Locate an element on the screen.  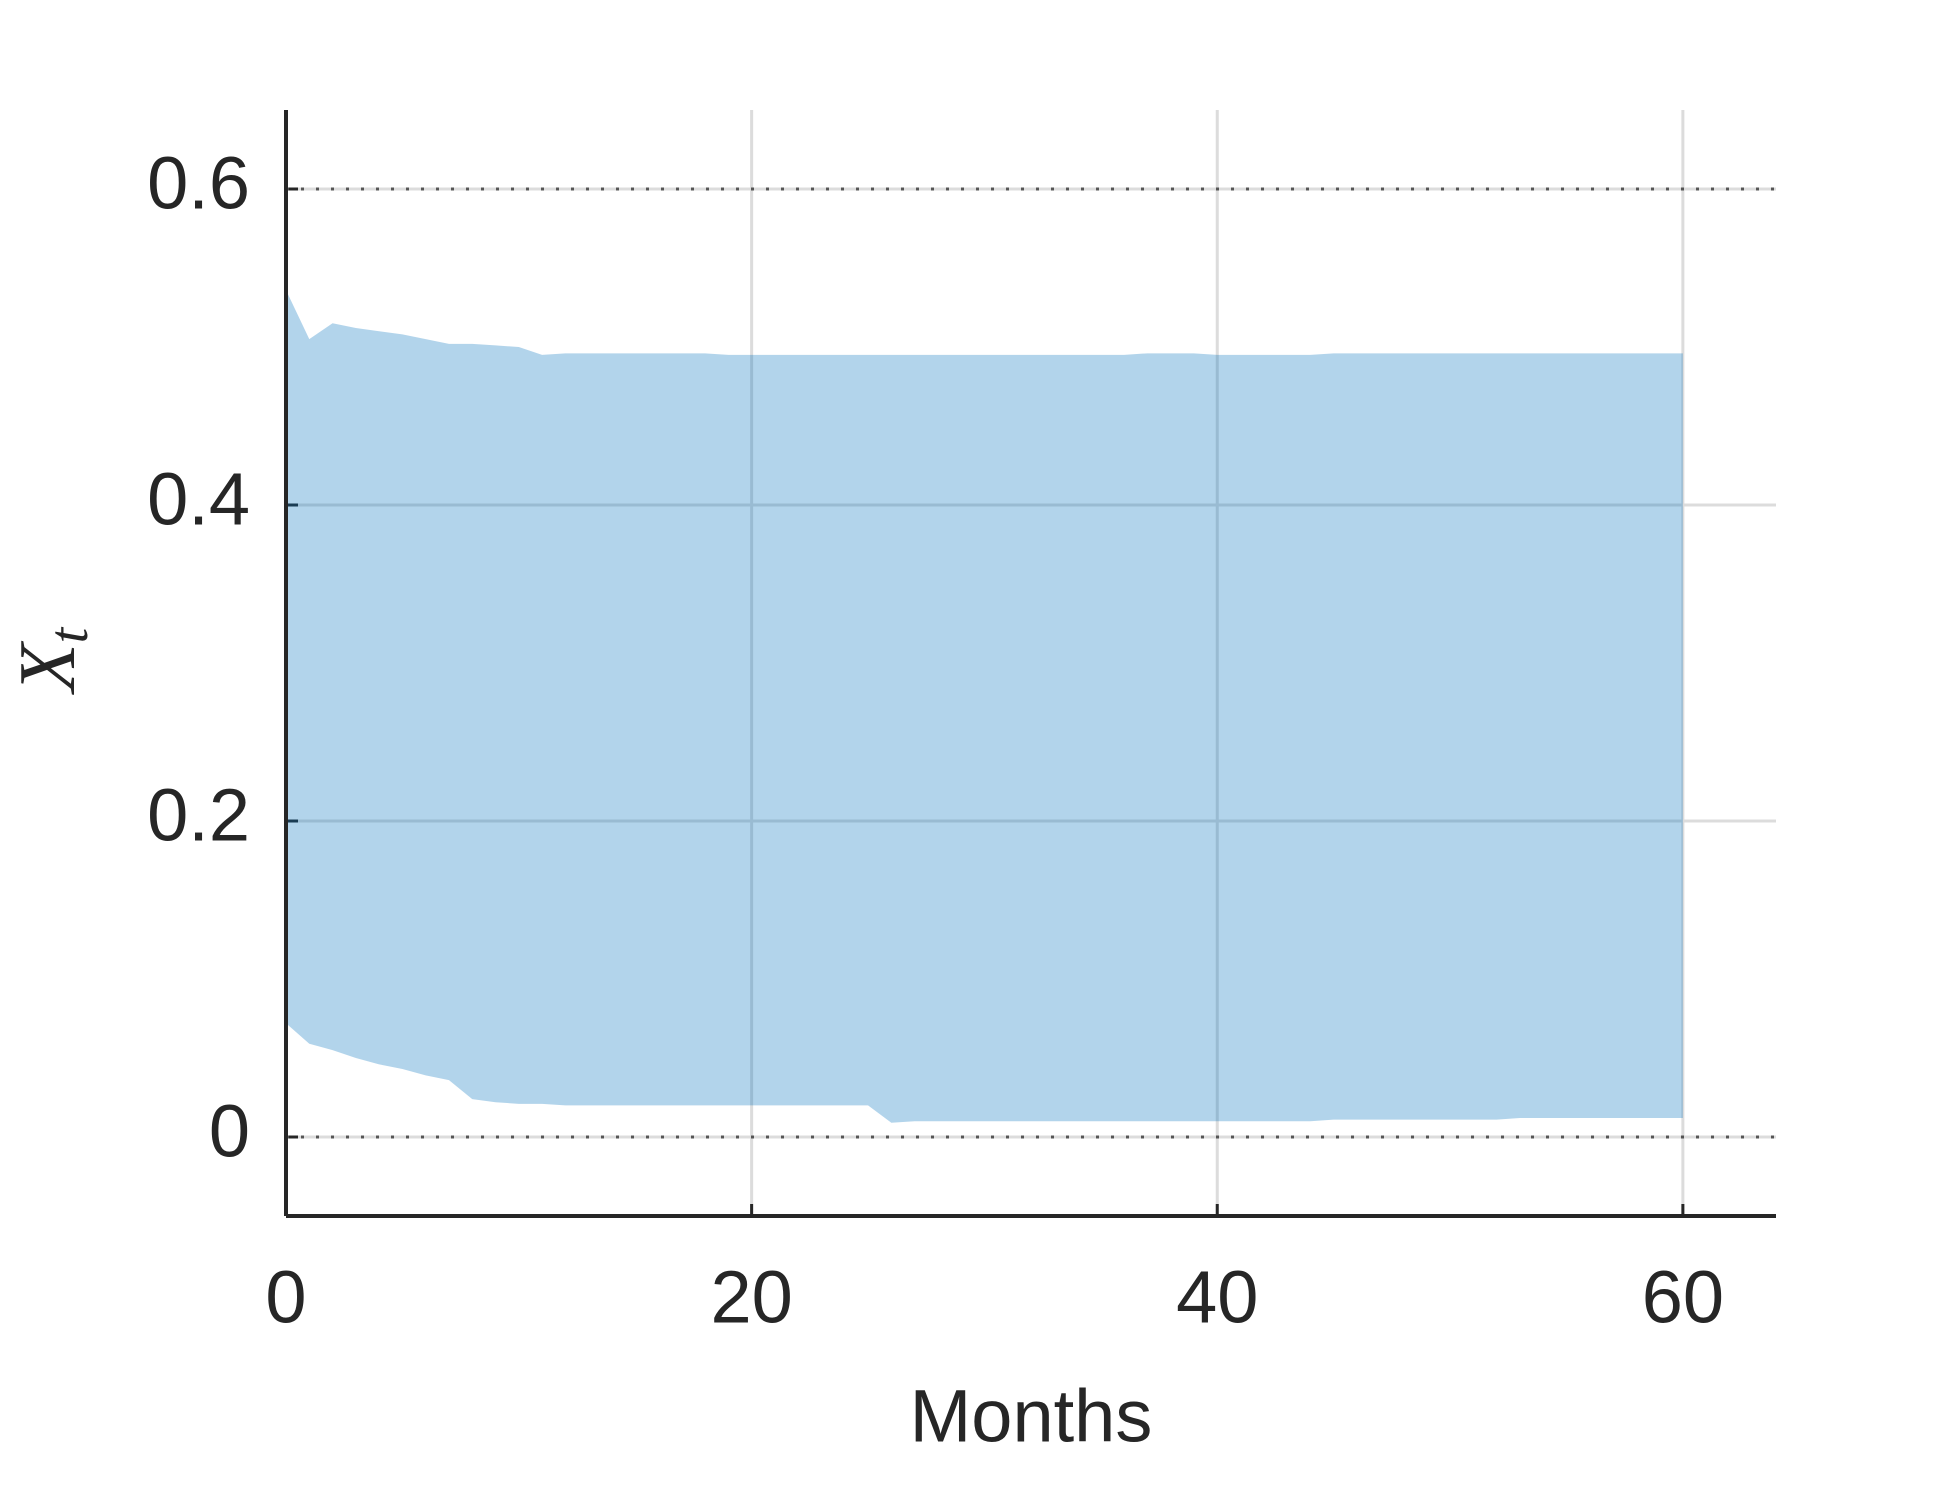
y-tick-label: 0 is located at coordinates (229, 1131).